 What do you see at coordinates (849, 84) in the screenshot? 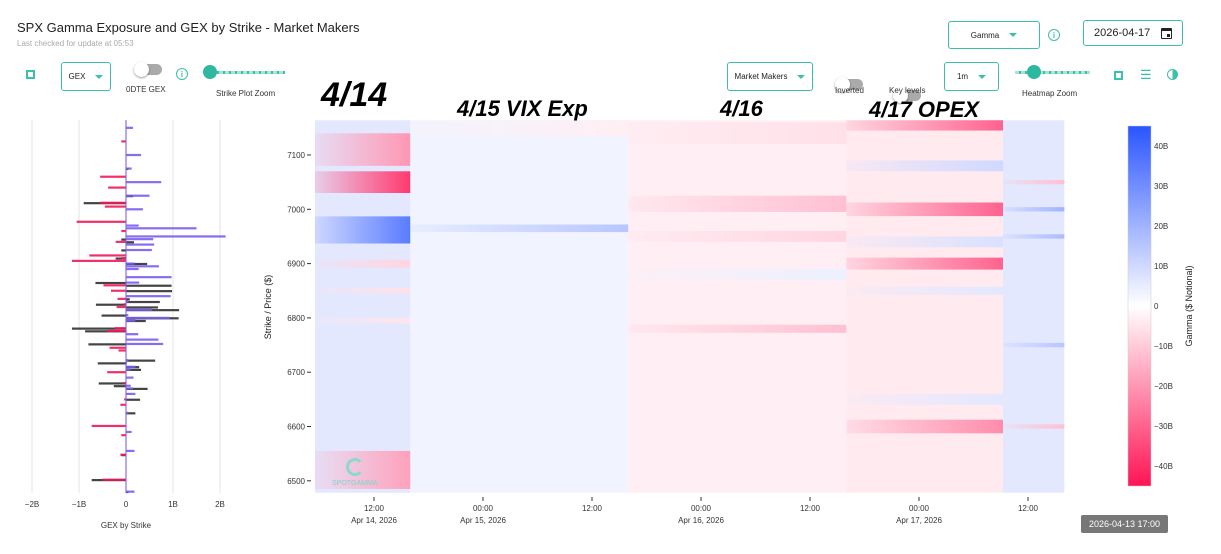
I see `inverted-toggle` at bounding box center [849, 84].